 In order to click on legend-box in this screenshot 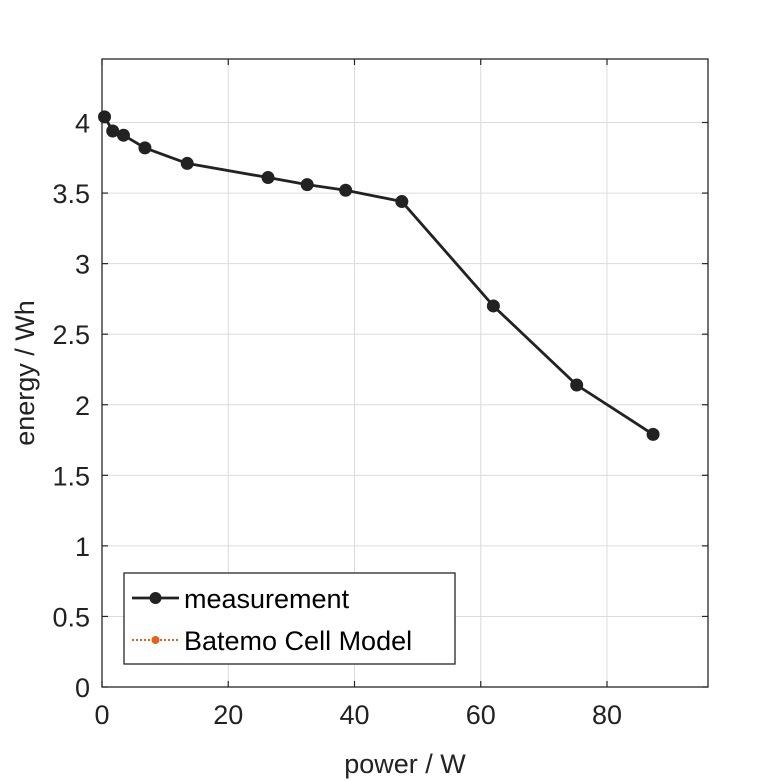, I will do `click(289, 618)`.